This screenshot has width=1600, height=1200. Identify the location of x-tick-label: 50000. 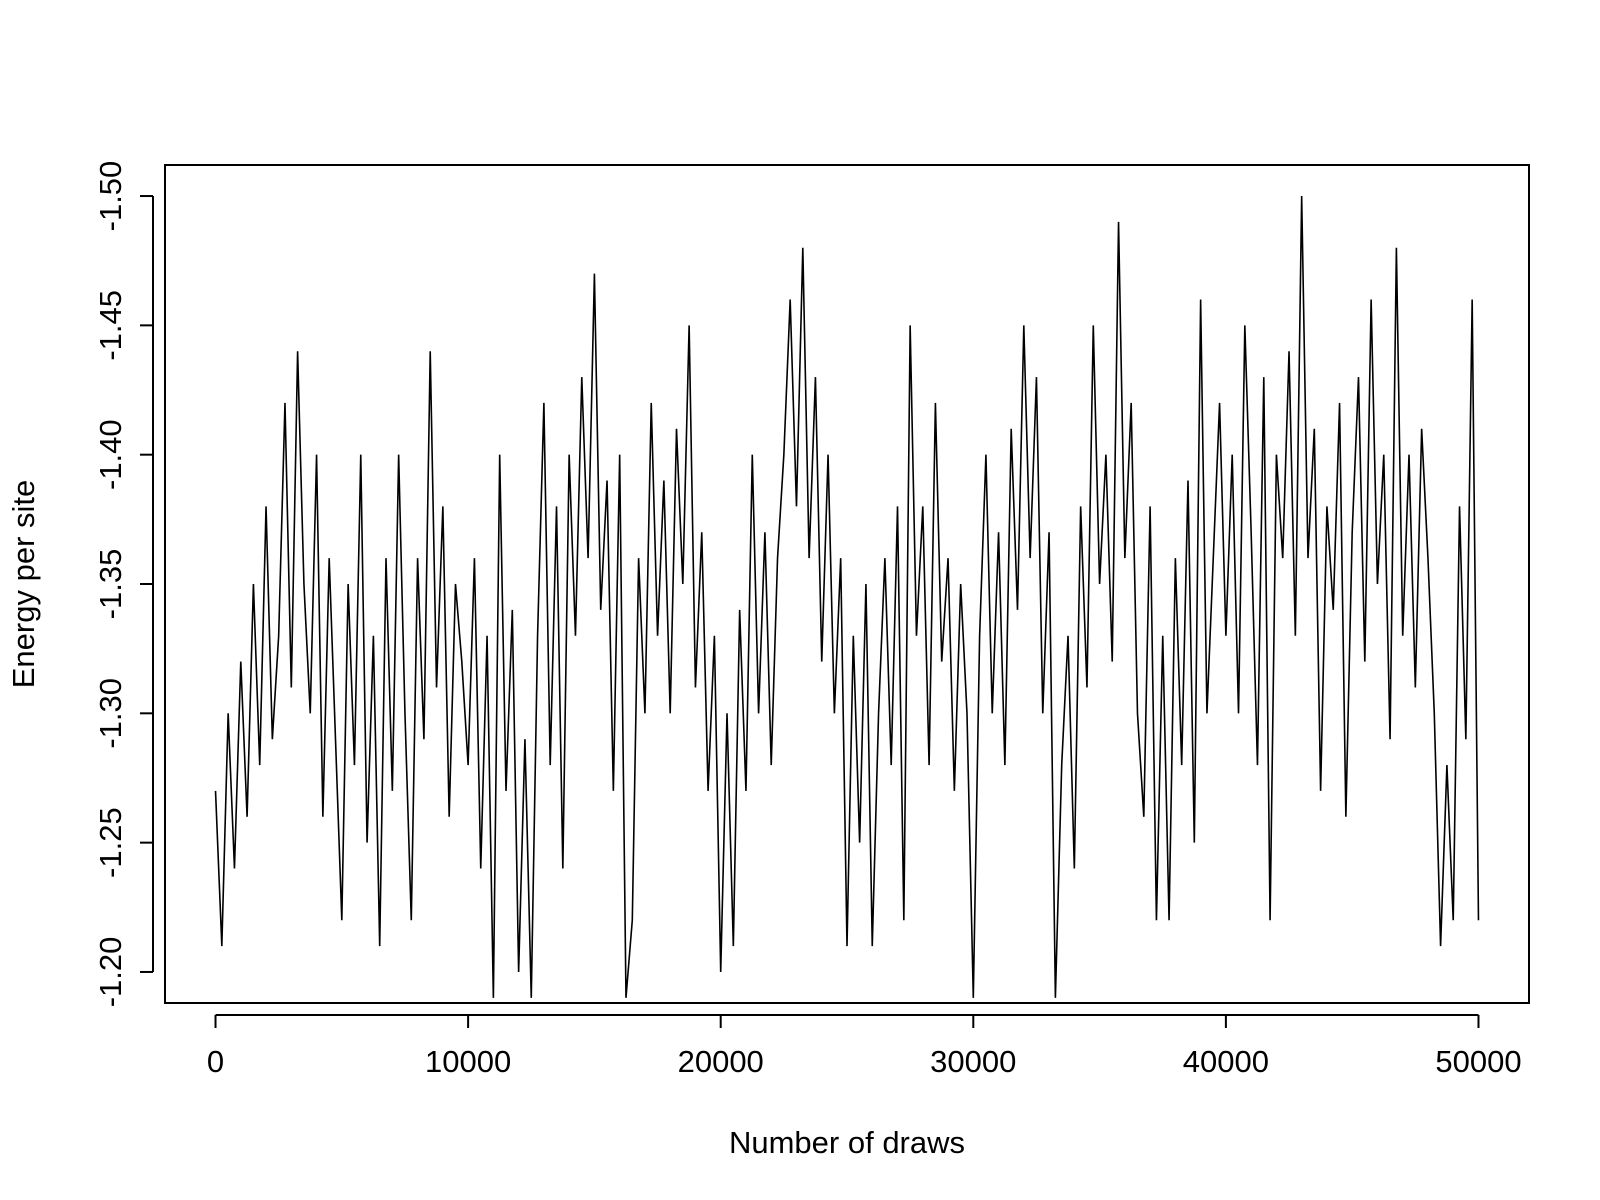
(1478, 1061).